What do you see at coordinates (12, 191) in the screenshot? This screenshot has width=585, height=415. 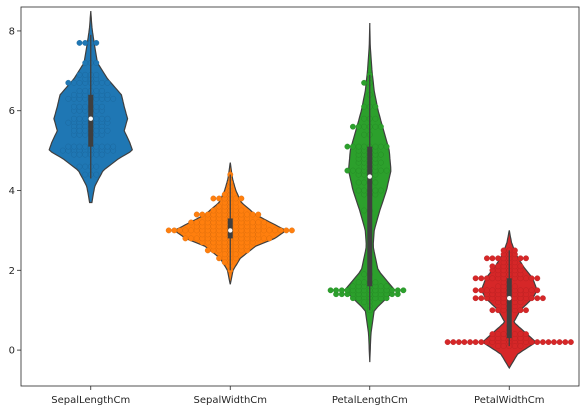 I see `y-tick-label: 4` at bounding box center [12, 191].